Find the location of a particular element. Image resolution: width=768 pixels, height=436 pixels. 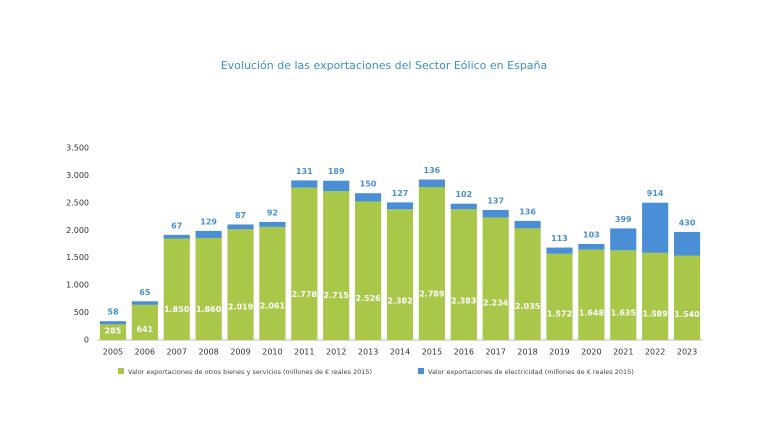

value-label: 67 is located at coordinates (176, 225).